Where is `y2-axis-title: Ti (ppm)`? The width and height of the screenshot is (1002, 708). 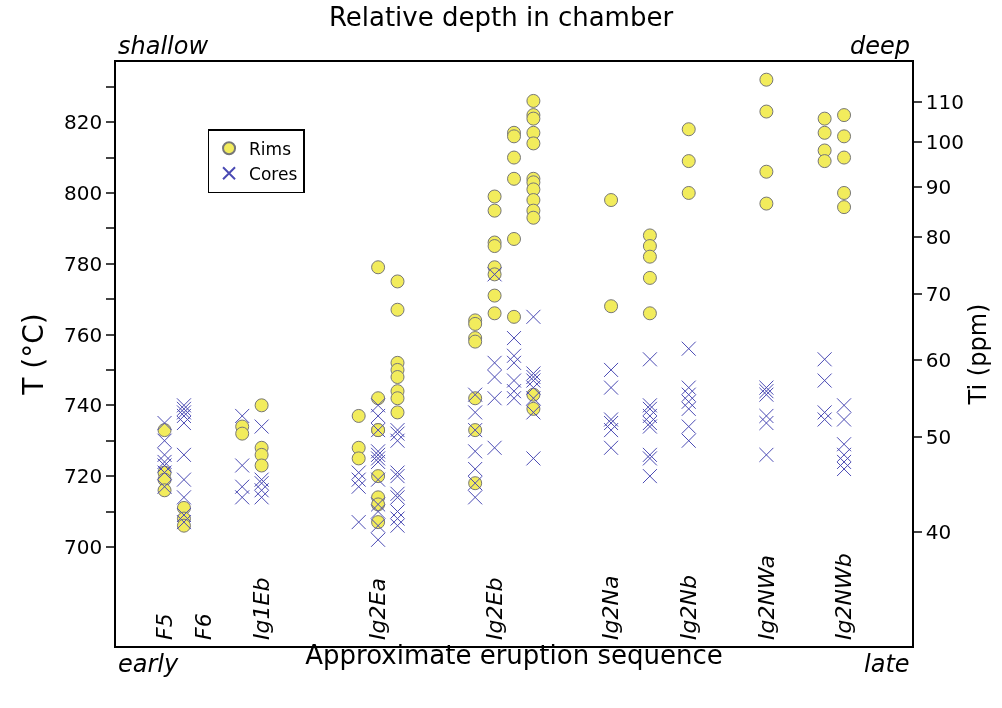 y2-axis-title: Ti (ppm) is located at coordinates (977, 354).